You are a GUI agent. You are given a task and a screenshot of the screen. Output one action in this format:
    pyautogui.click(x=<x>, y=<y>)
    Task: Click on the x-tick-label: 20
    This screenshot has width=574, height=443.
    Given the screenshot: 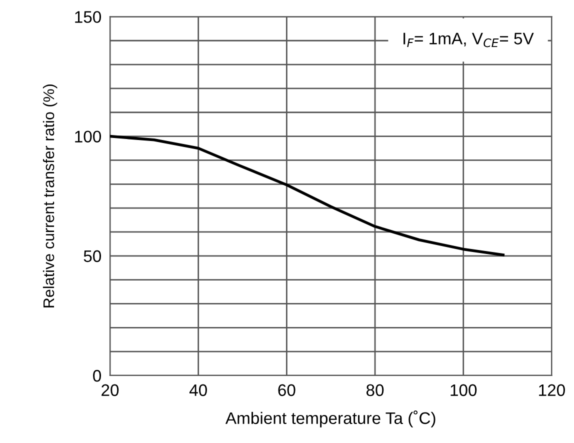 What is the action you would take?
    pyautogui.click(x=110, y=390)
    